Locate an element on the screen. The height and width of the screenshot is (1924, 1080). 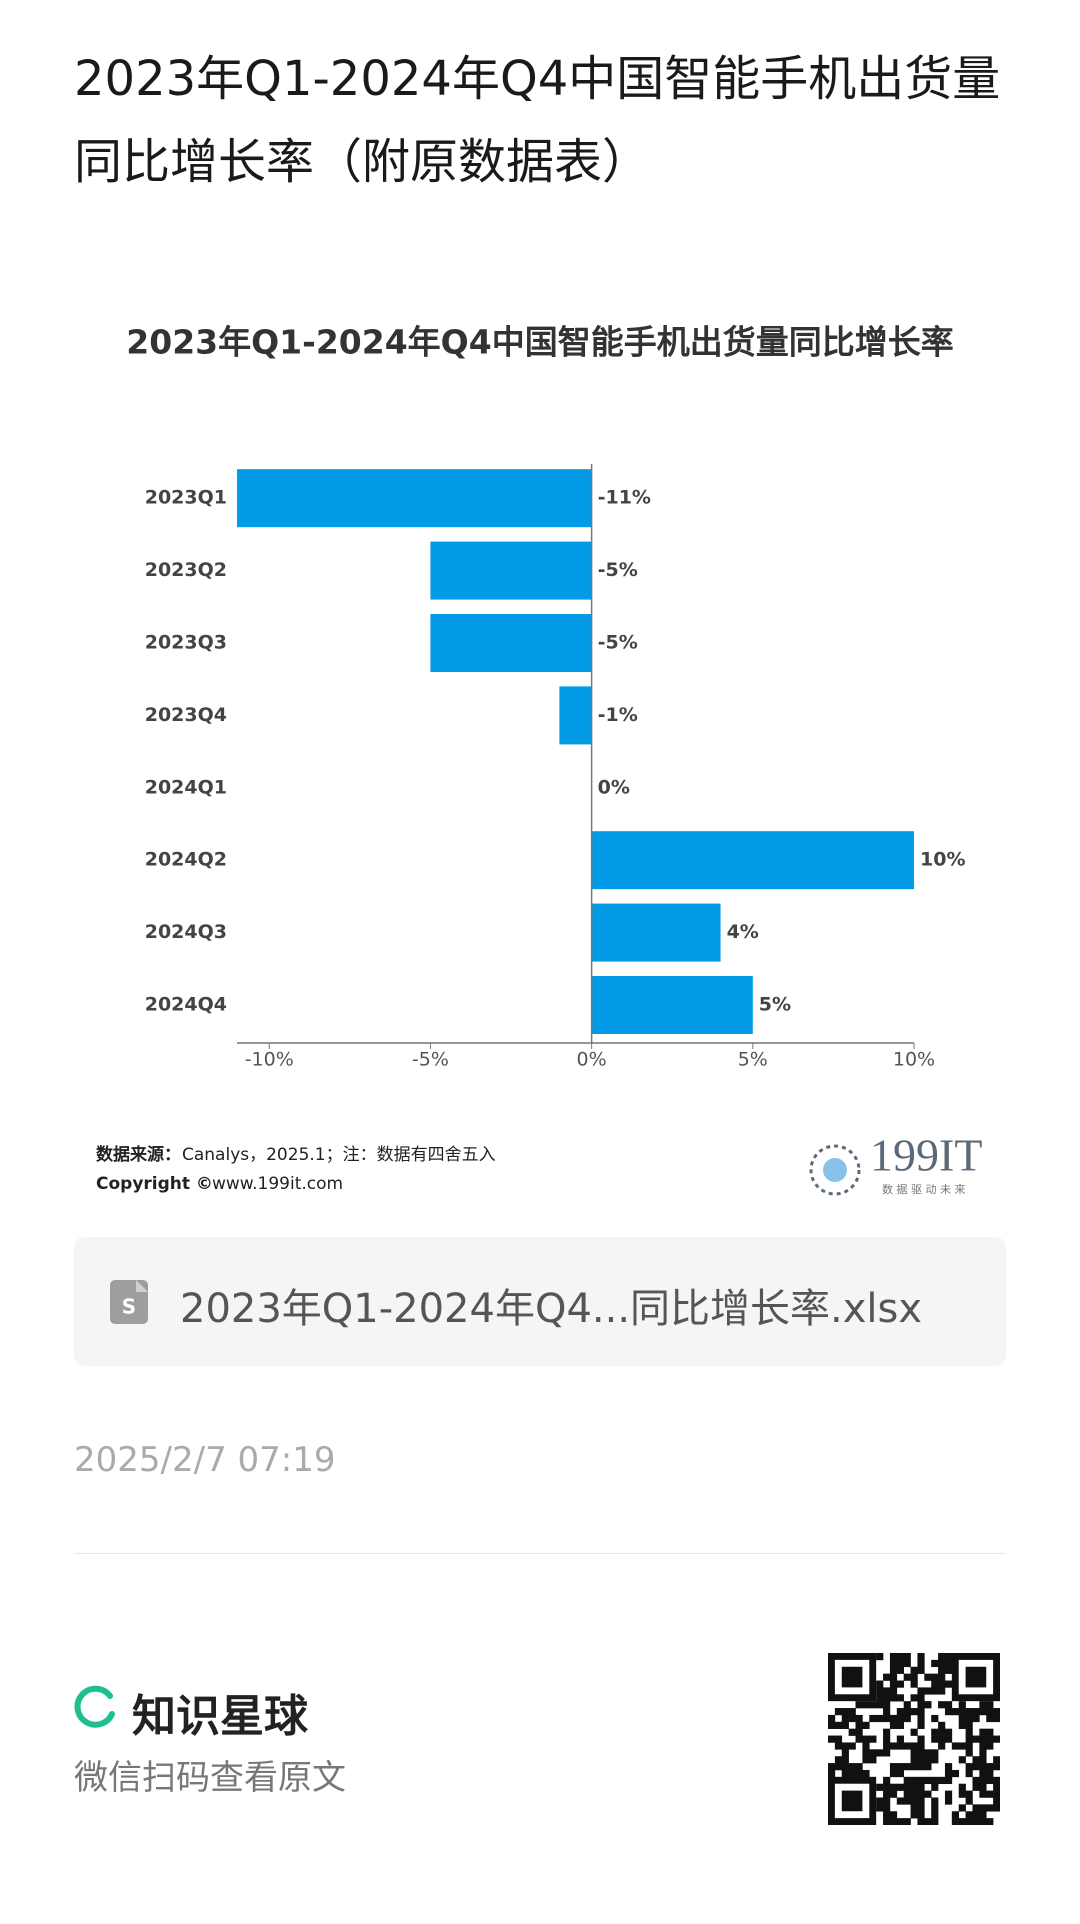
logo-slogan: 数 据 驱 动 未 来 is located at coordinates (923, 1189).